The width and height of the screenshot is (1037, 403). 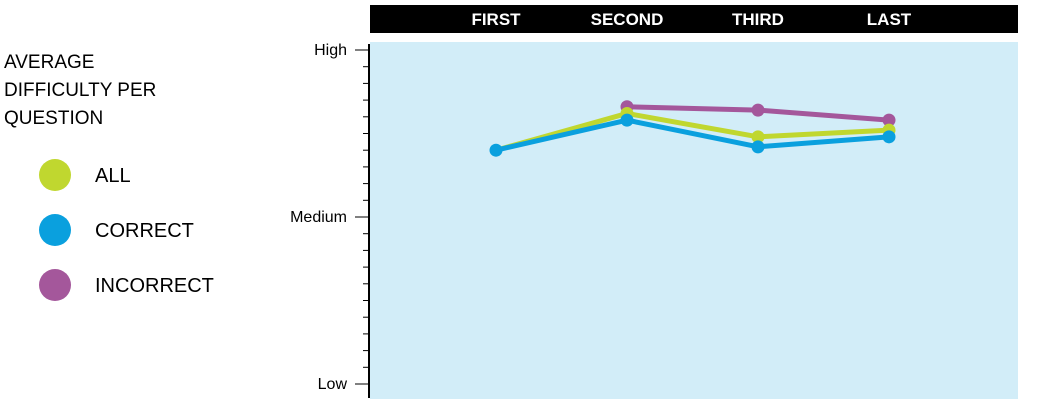 What do you see at coordinates (496, 150) in the screenshot?
I see `data-point-correct-first` at bounding box center [496, 150].